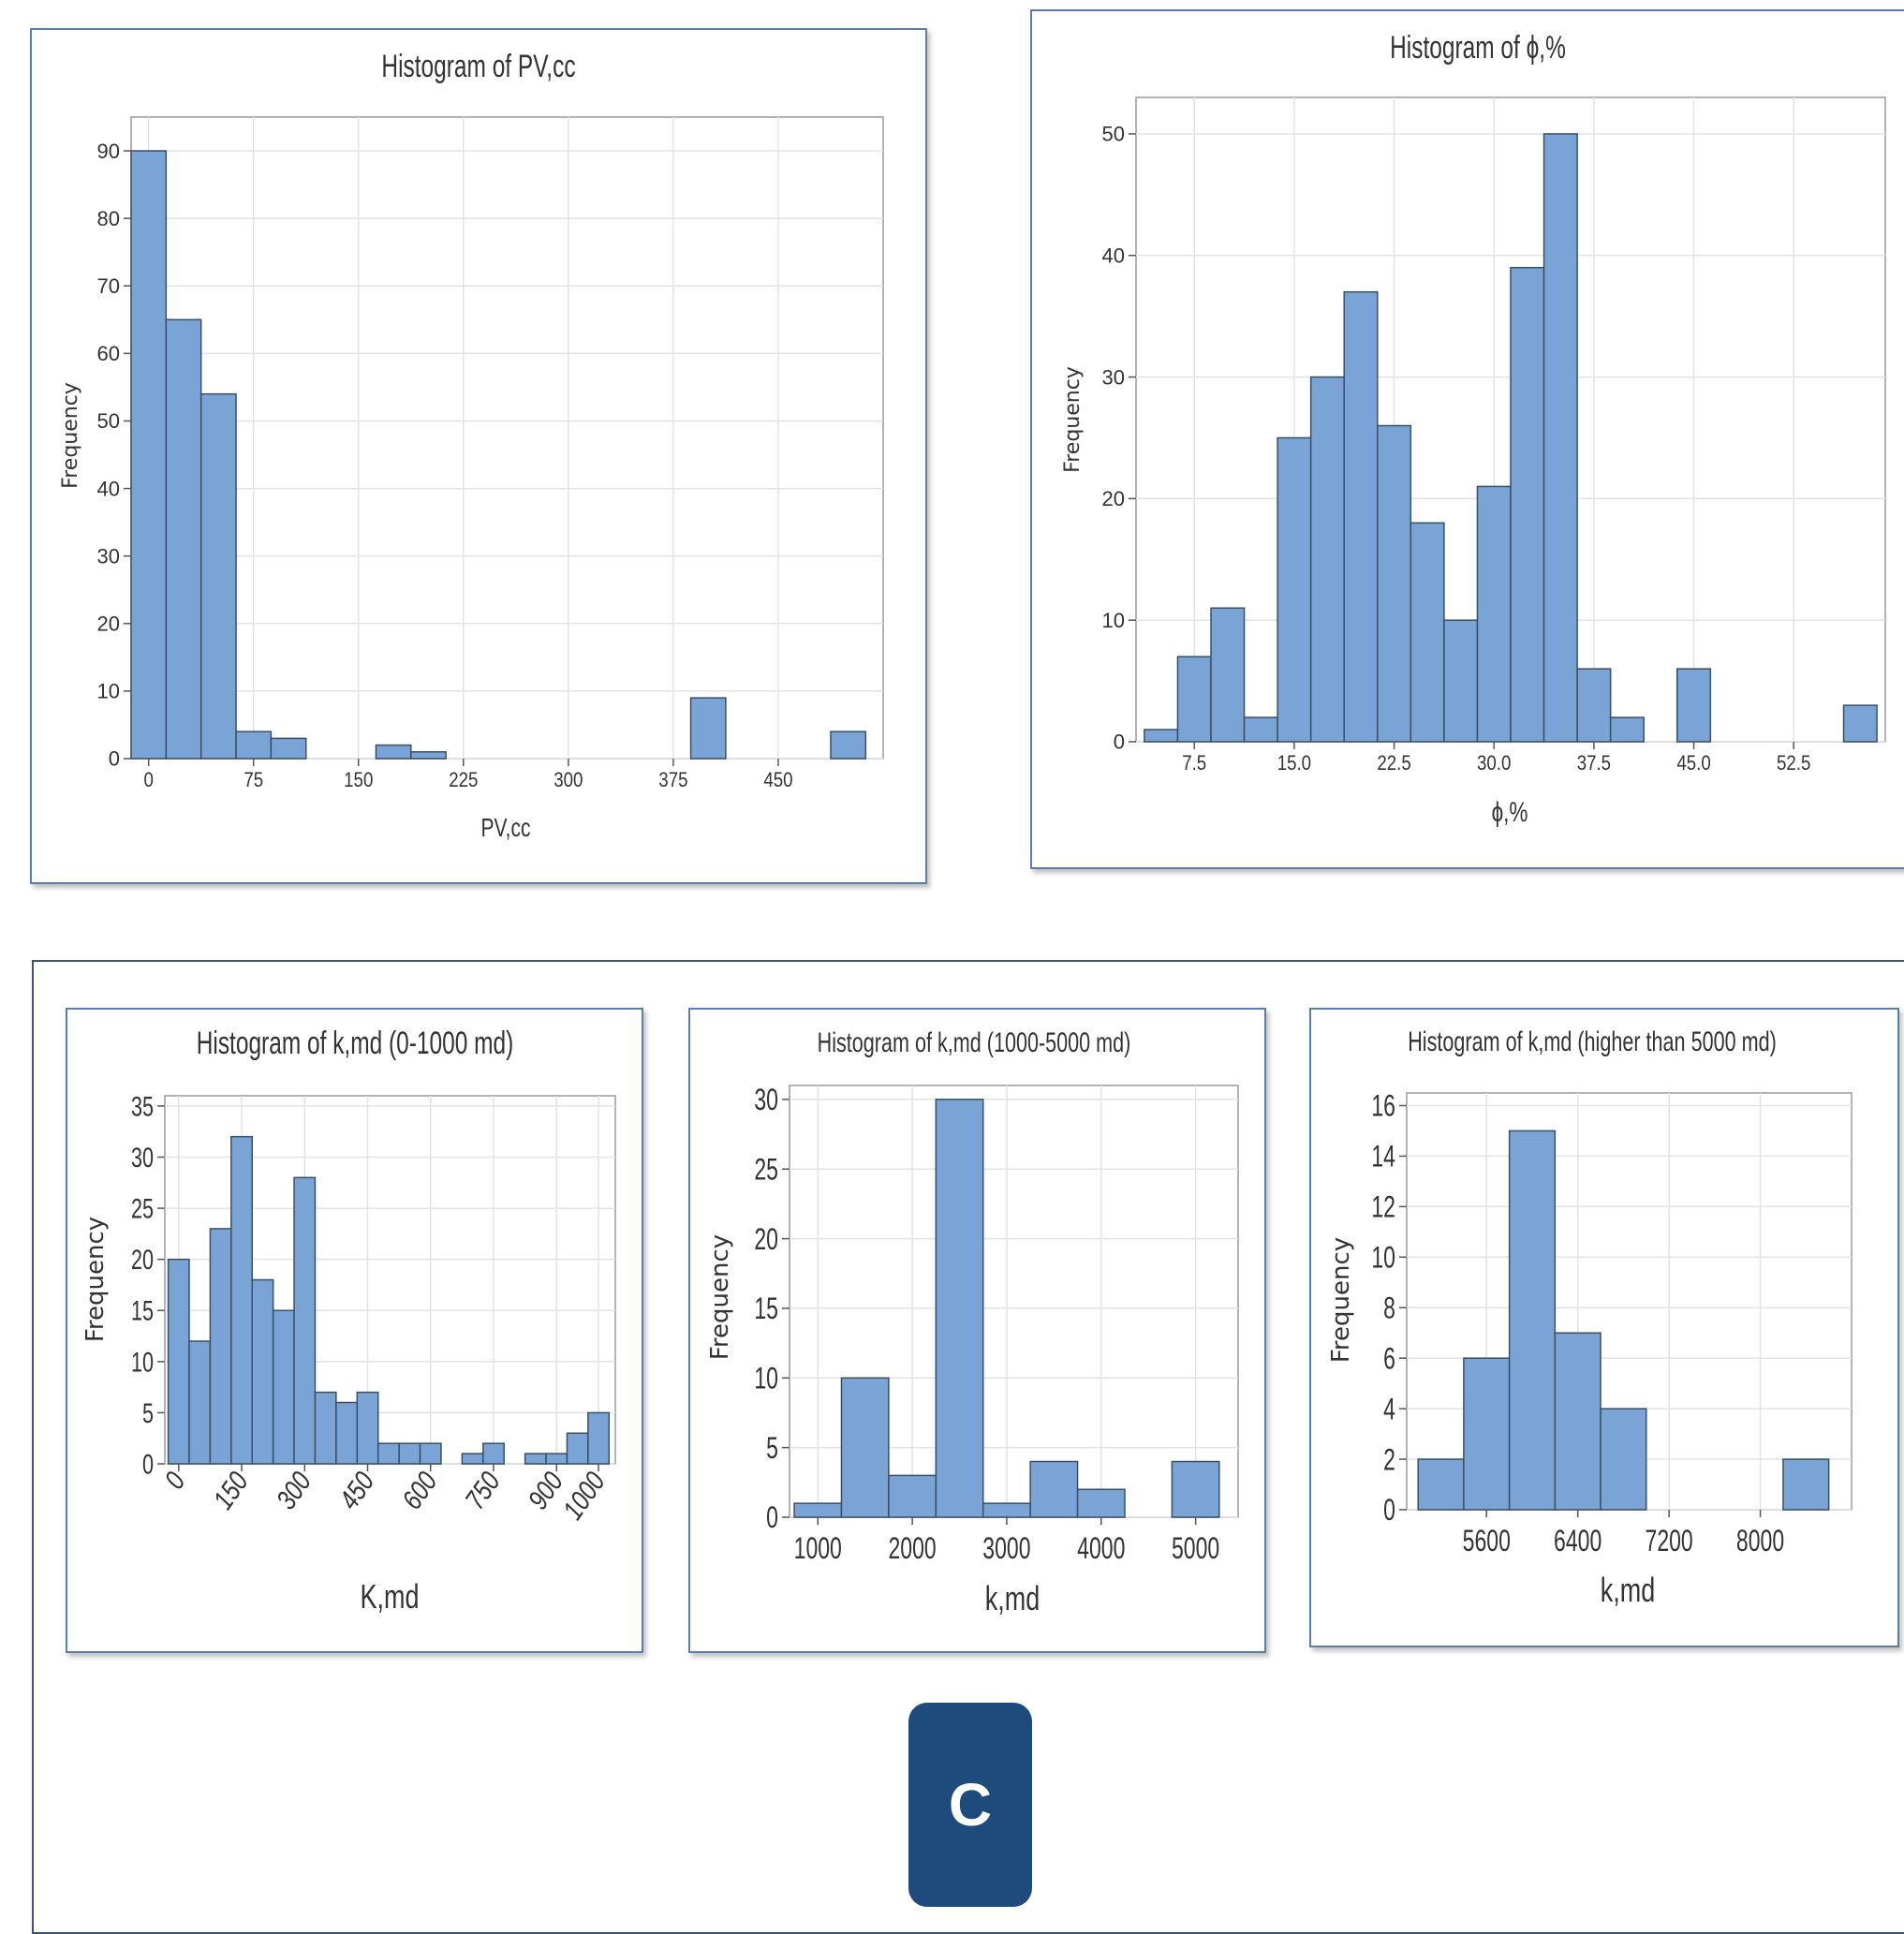 The width and height of the screenshot is (1904, 1934). Describe the element at coordinates (766, 1170) in the screenshot. I see `k2-y-tick-label: 25` at that location.